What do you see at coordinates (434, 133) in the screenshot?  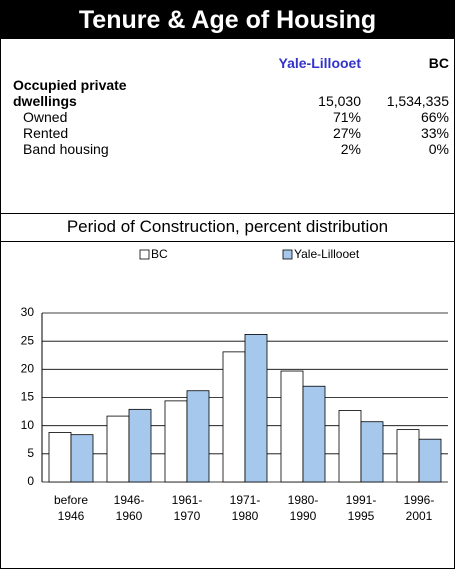 I see `cell: 33%` at bounding box center [434, 133].